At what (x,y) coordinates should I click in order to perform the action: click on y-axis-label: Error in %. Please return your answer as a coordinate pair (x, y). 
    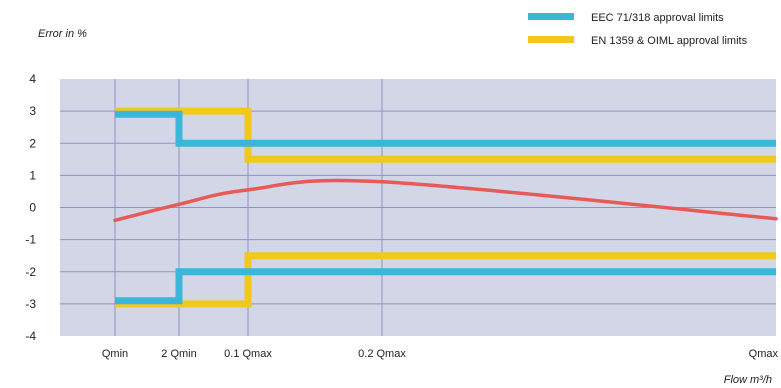
    Looking at the image, I should click on (62, 34).